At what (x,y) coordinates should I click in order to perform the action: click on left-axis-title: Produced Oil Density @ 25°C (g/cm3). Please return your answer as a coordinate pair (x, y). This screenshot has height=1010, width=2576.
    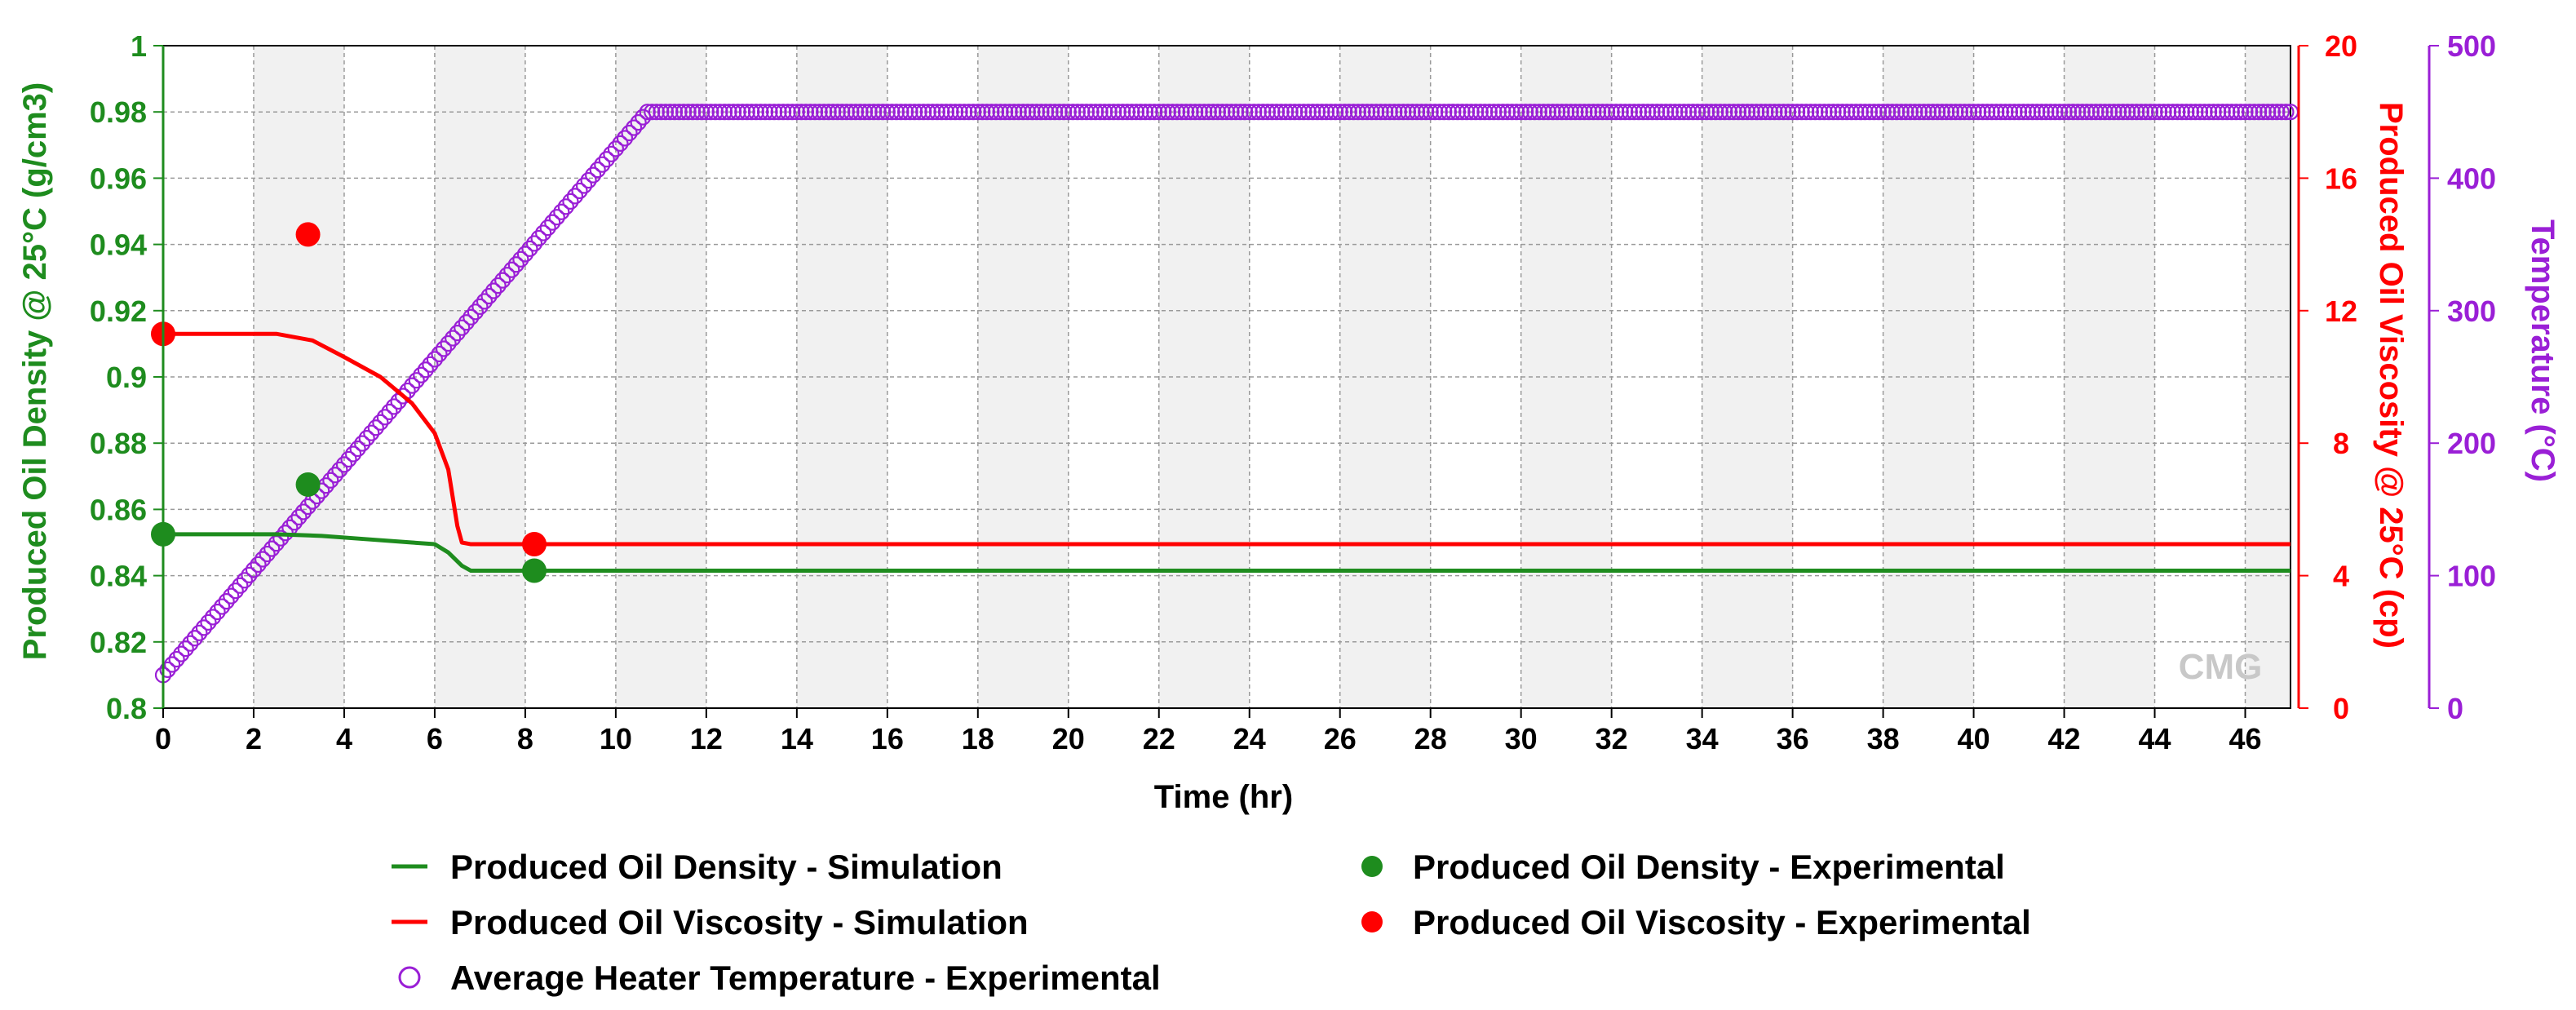
    Looking at the image, I should click on (35, 371).